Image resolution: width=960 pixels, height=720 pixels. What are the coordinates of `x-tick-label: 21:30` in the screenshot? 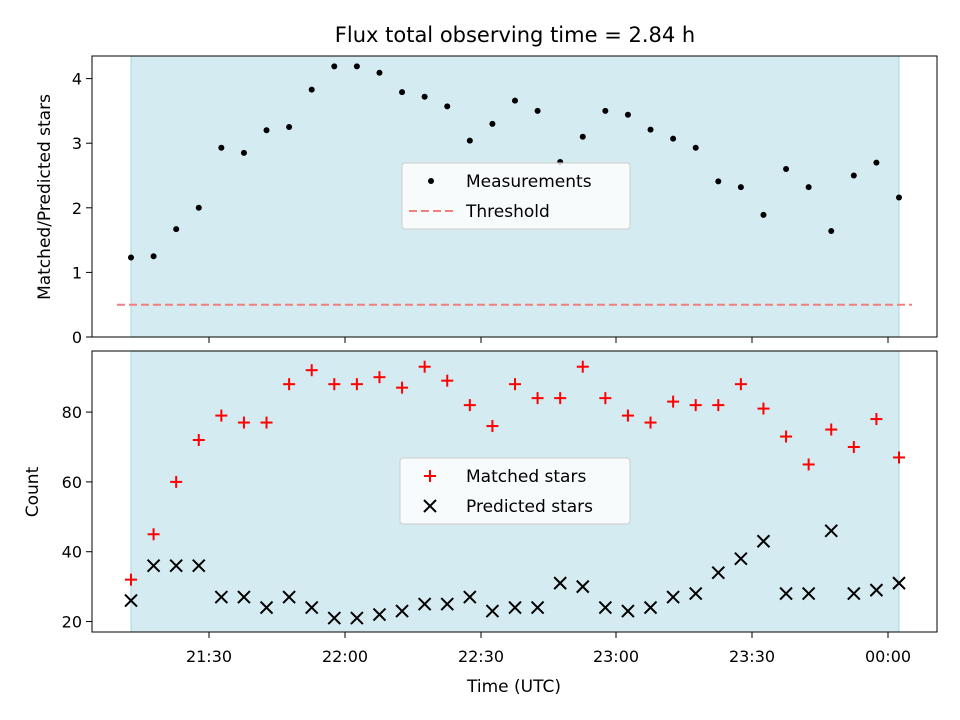 It's located at (209, 656).